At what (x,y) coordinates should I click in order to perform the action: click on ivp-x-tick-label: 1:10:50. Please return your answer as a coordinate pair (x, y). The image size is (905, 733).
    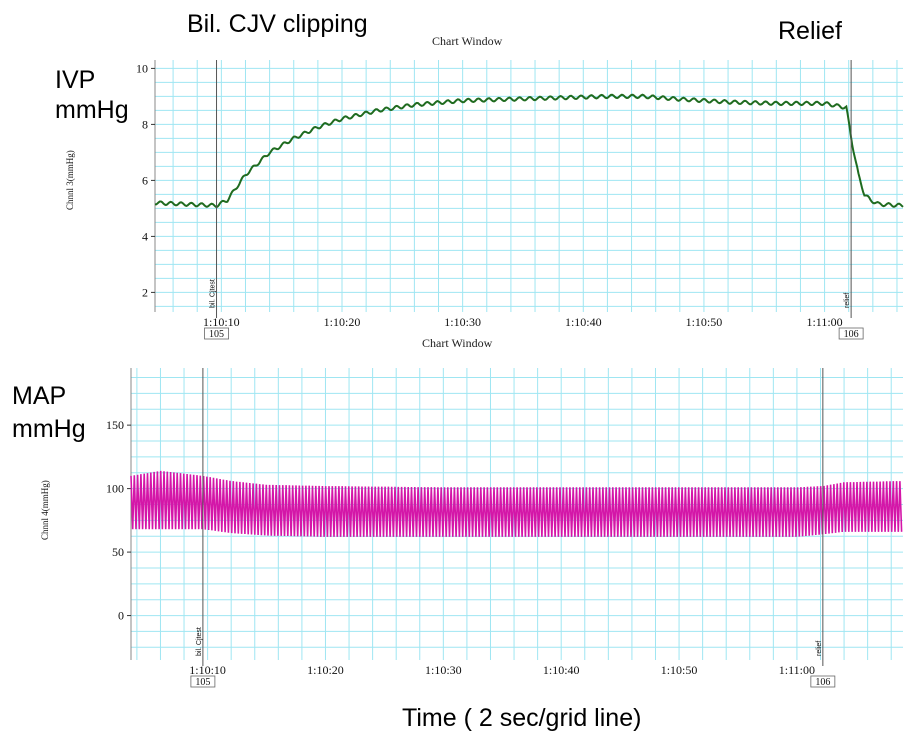
    Looking at the image, I should click on (704, 322).